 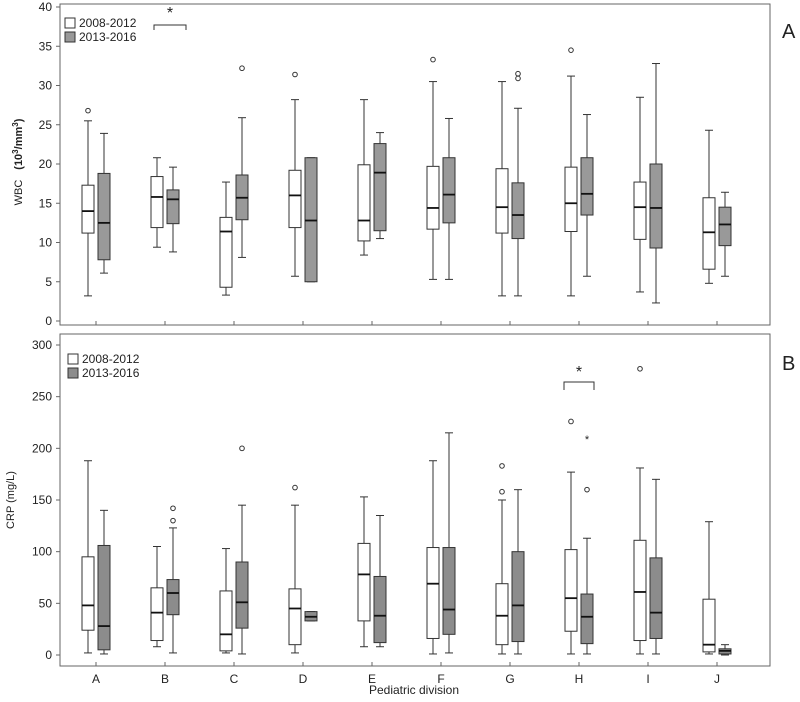 What do you see at coordinates (46, 603) in the screenshot?
I see `y-tick-label: 50` at bounding box center [46, 603].